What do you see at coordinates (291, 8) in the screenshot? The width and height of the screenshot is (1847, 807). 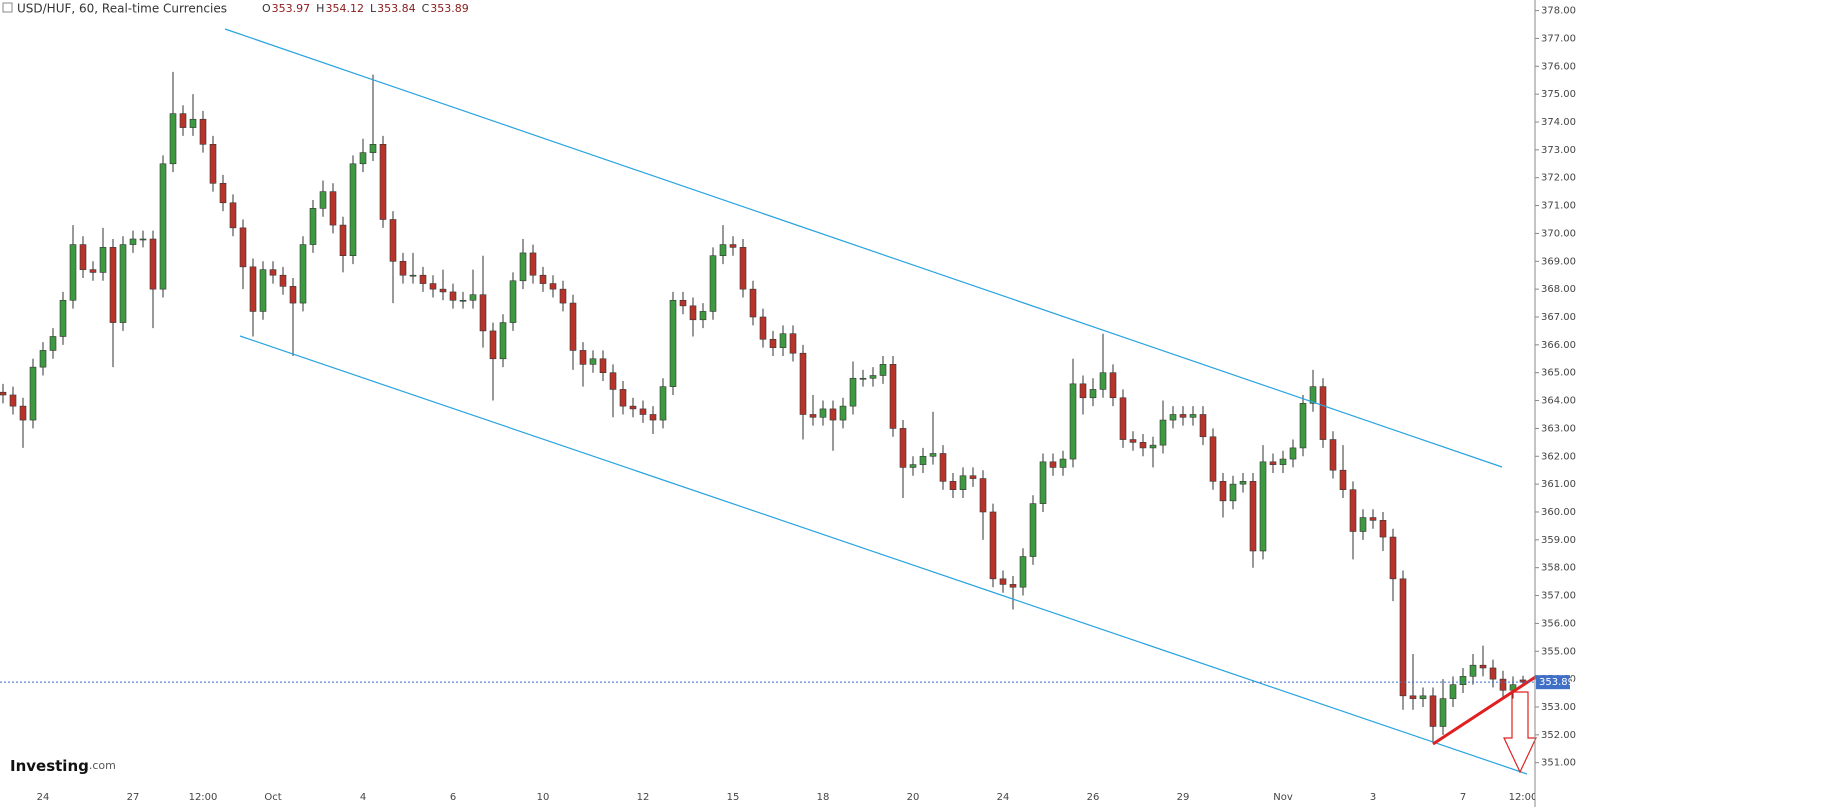 I see `ohlc-value: 353.97` at bounding box center [291, 8].